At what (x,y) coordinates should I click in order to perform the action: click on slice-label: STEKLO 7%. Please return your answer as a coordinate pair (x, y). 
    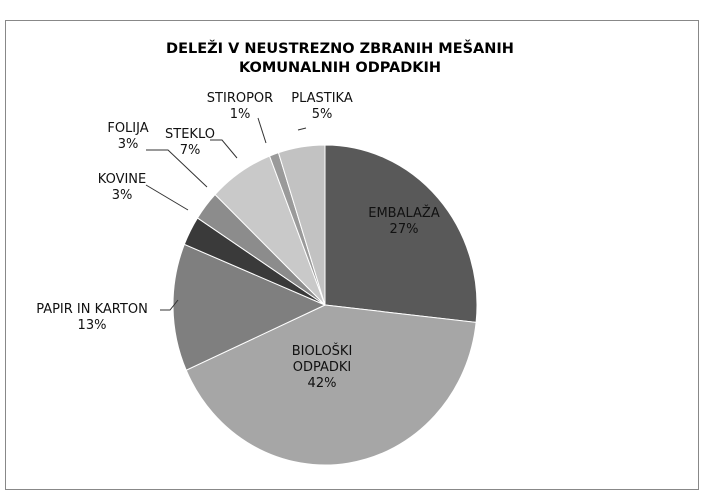
    Looking at the image, I should click on (190, 143).